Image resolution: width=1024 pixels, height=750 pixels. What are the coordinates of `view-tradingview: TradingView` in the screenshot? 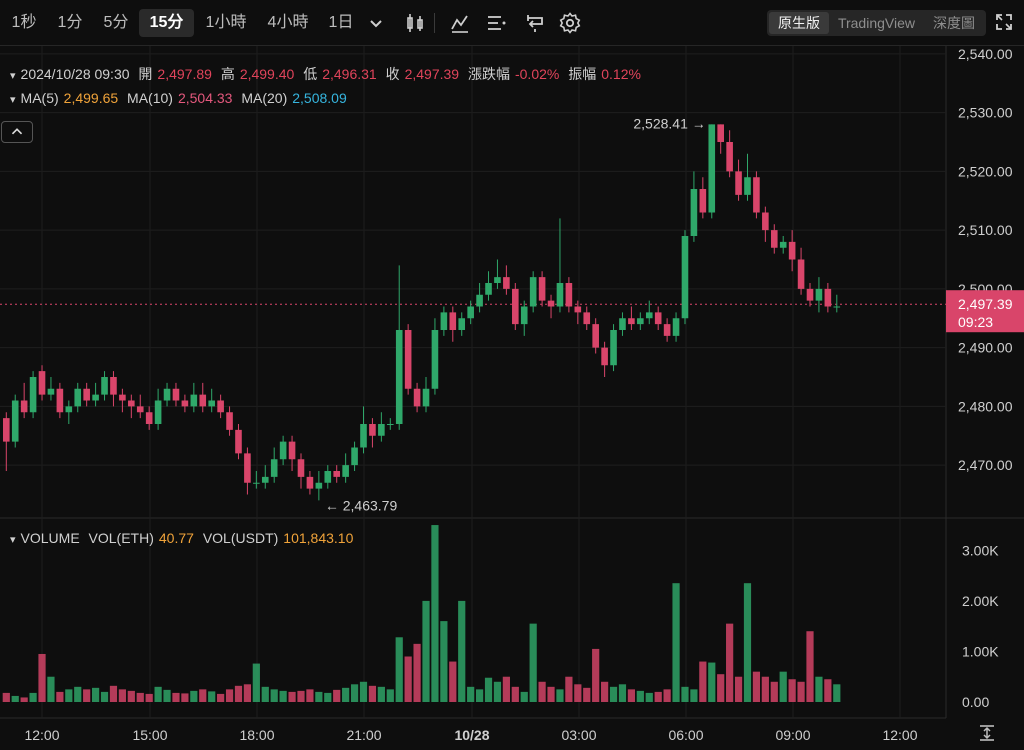 It's located at (876, 23).